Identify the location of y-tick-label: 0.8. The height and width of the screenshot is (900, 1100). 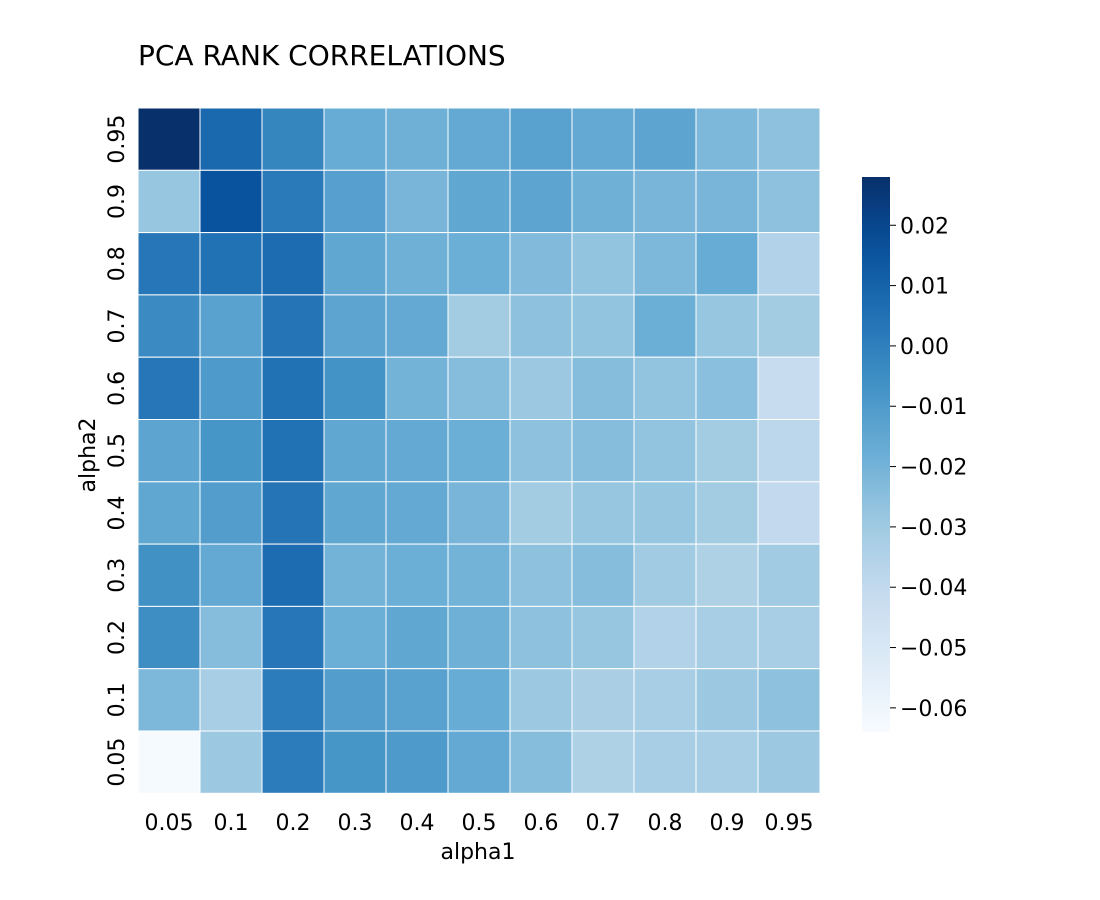
(117, 263).